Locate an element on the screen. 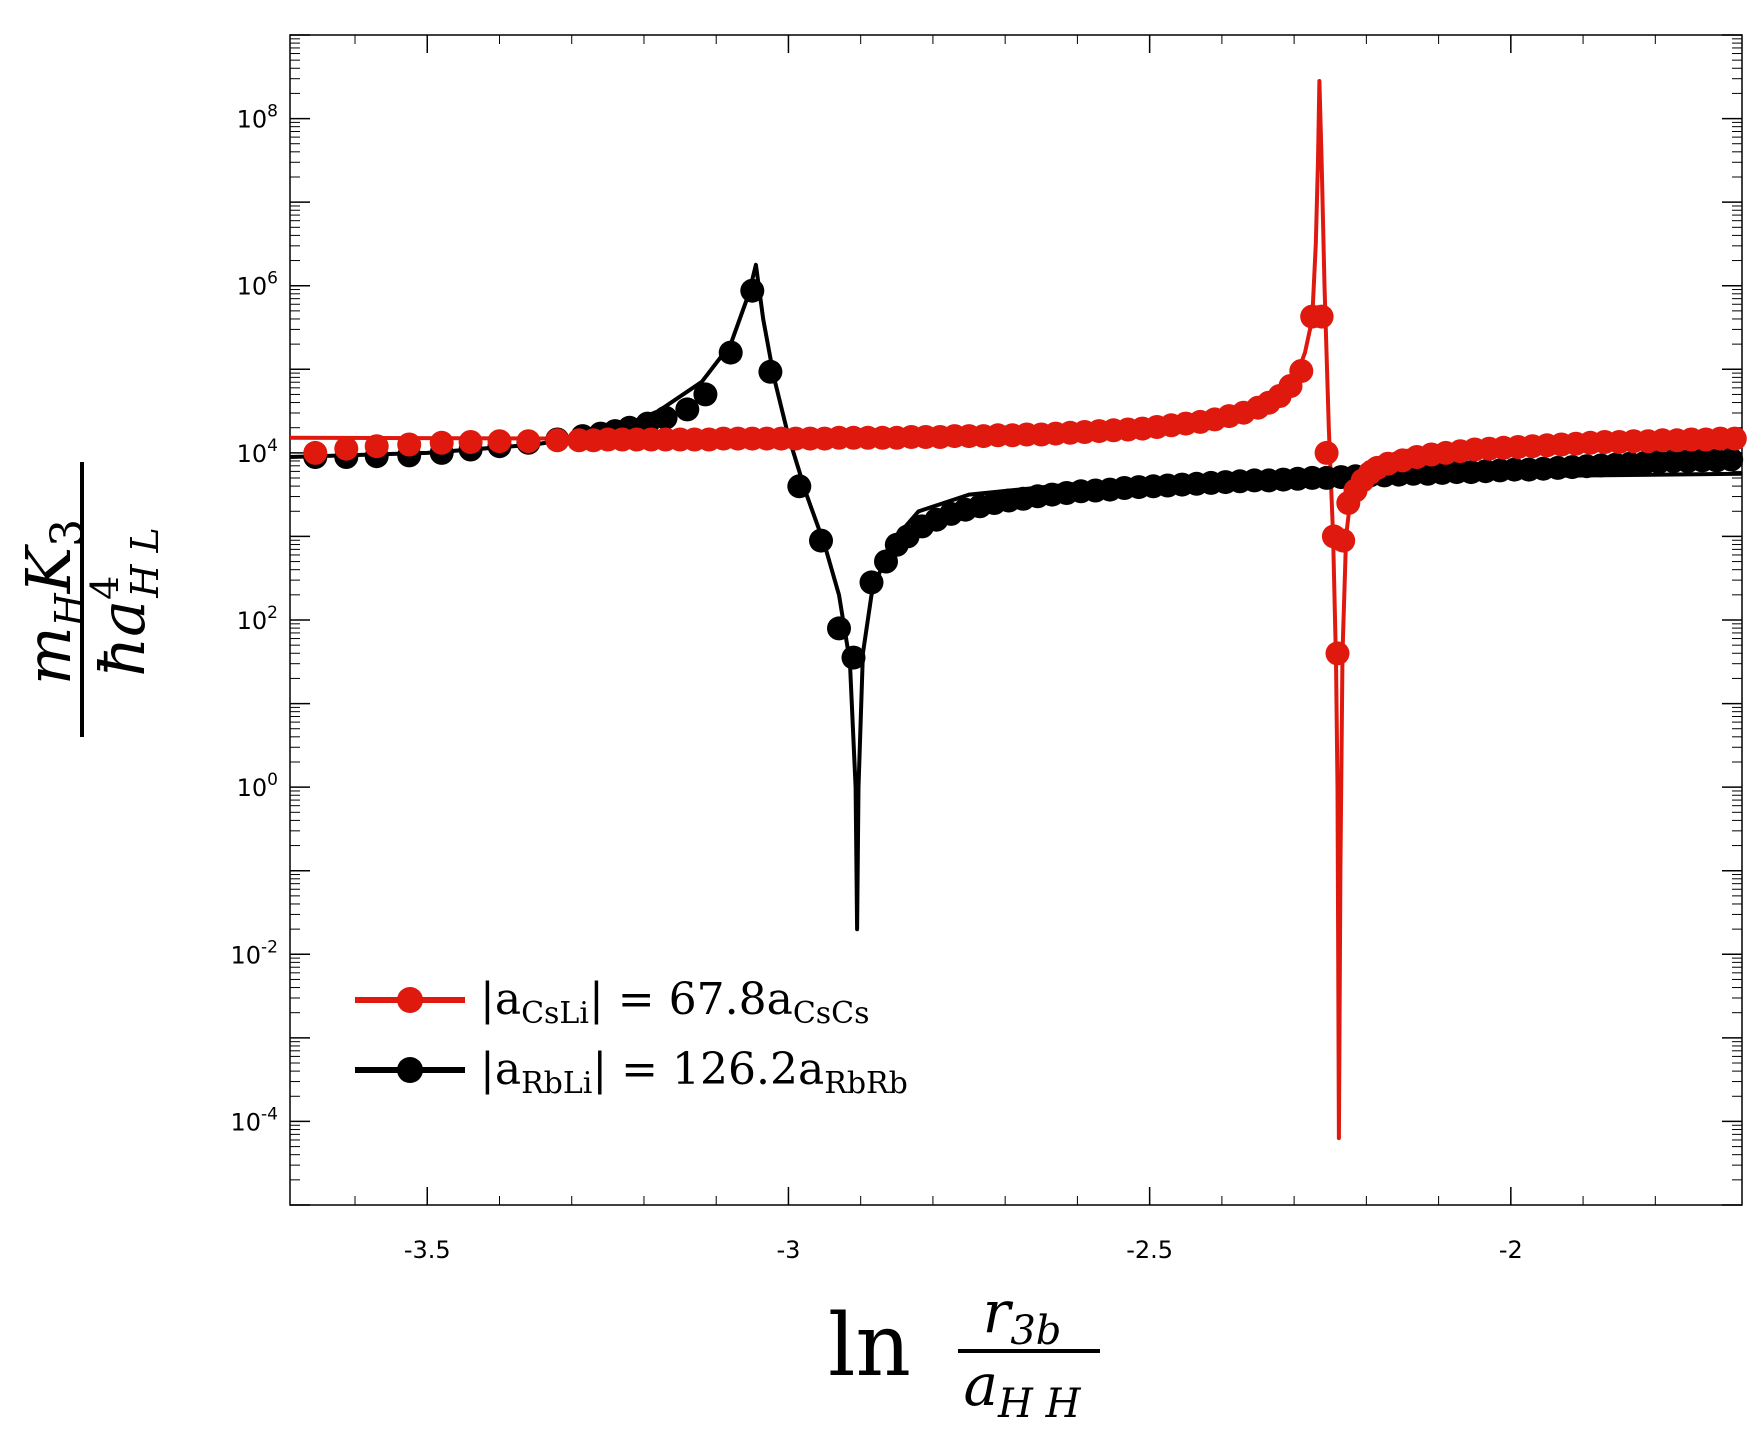 This screenshot has width=1763, height=1440. legend-cs-mid: | = 67.8a is located at coordinates (691, 999).